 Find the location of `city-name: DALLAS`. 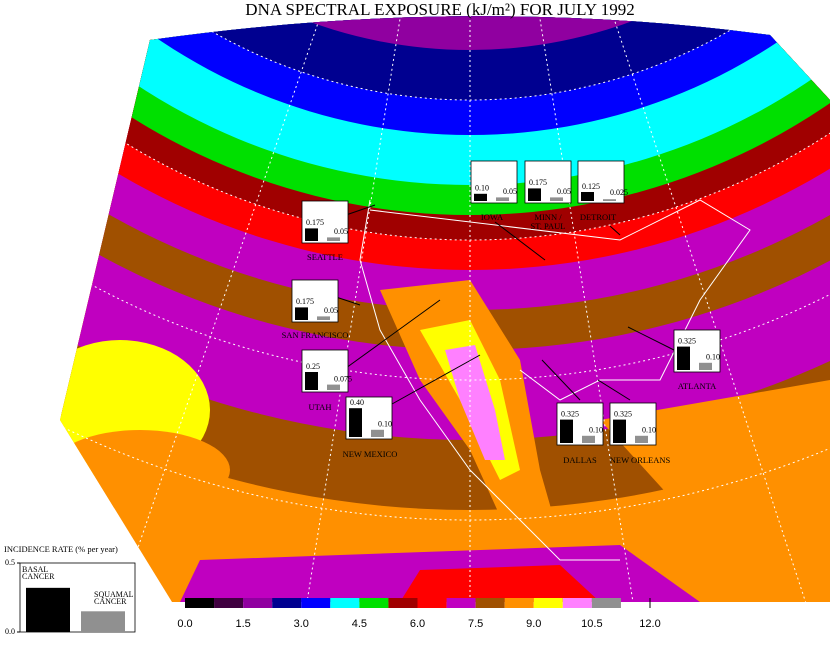

city-name: DALLAS is located at coordinates (580, 460).